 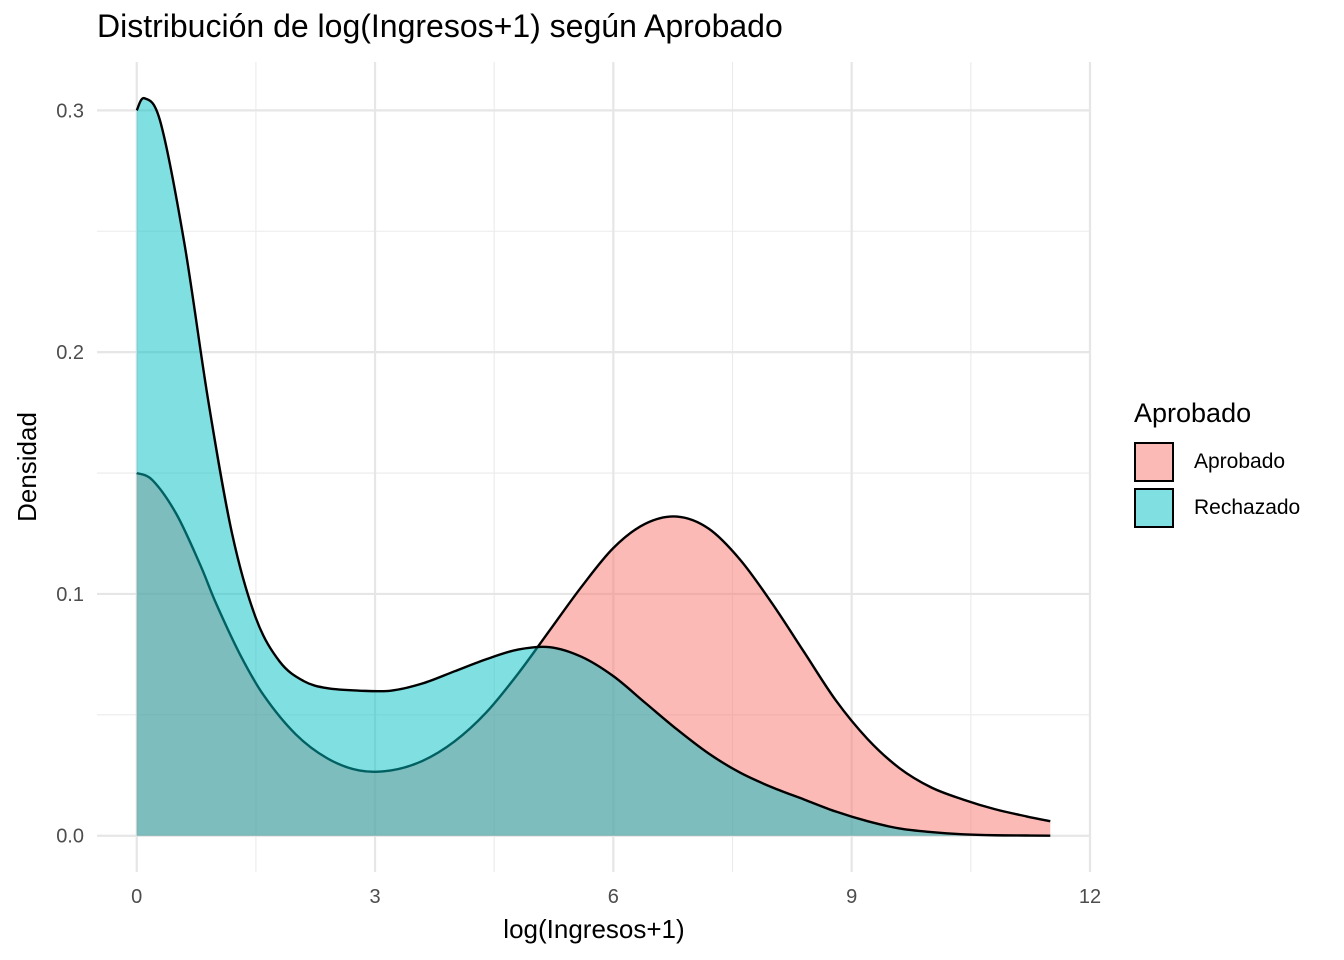 I want to click on legend-item-aprobado: Aprobado, so click(x=1217, y=462).